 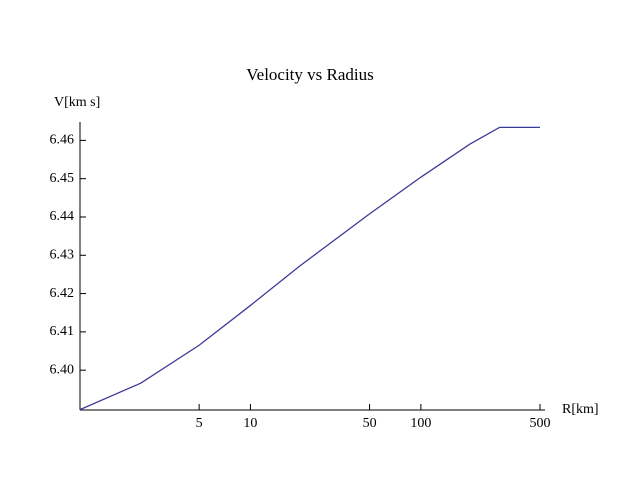 What do you see at coordinates (250, 423) in the screenshot?
I see `x-tick-label: 10` at bounding box center [250, 423].